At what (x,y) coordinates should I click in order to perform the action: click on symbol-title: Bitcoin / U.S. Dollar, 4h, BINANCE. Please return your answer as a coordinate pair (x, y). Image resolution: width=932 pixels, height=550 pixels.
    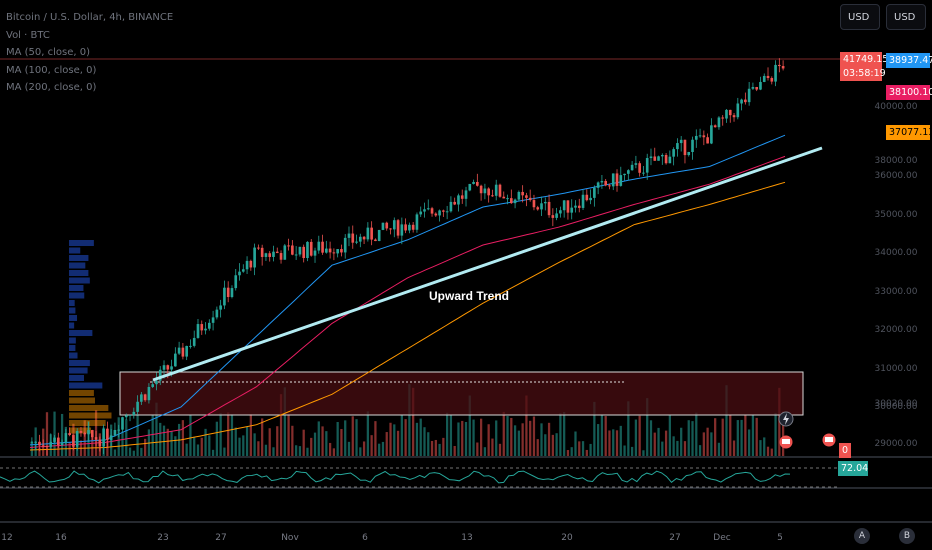
    Looking at the image, I should click on (90, 17).